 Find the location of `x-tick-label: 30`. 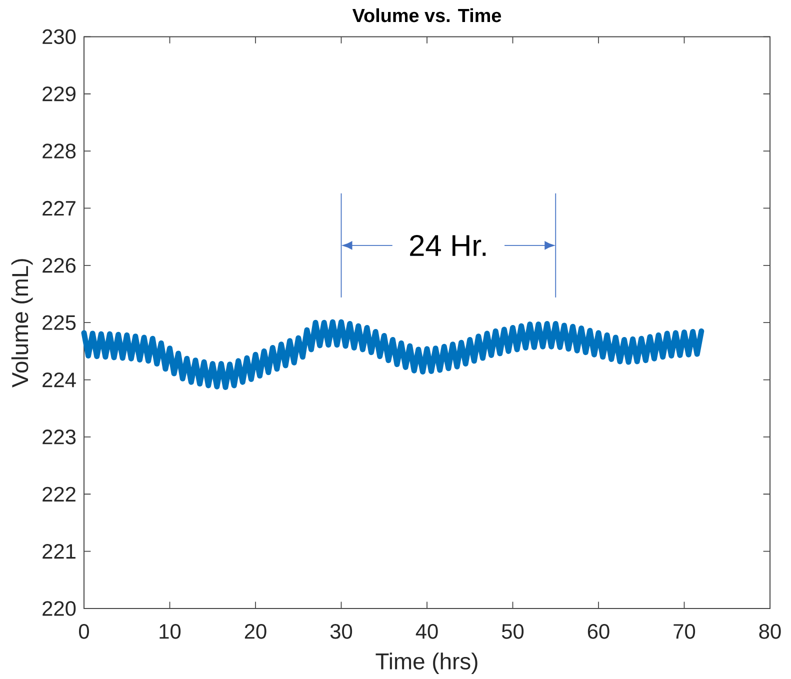

x-tick-label: 30 is located at coordinates (341, 631).